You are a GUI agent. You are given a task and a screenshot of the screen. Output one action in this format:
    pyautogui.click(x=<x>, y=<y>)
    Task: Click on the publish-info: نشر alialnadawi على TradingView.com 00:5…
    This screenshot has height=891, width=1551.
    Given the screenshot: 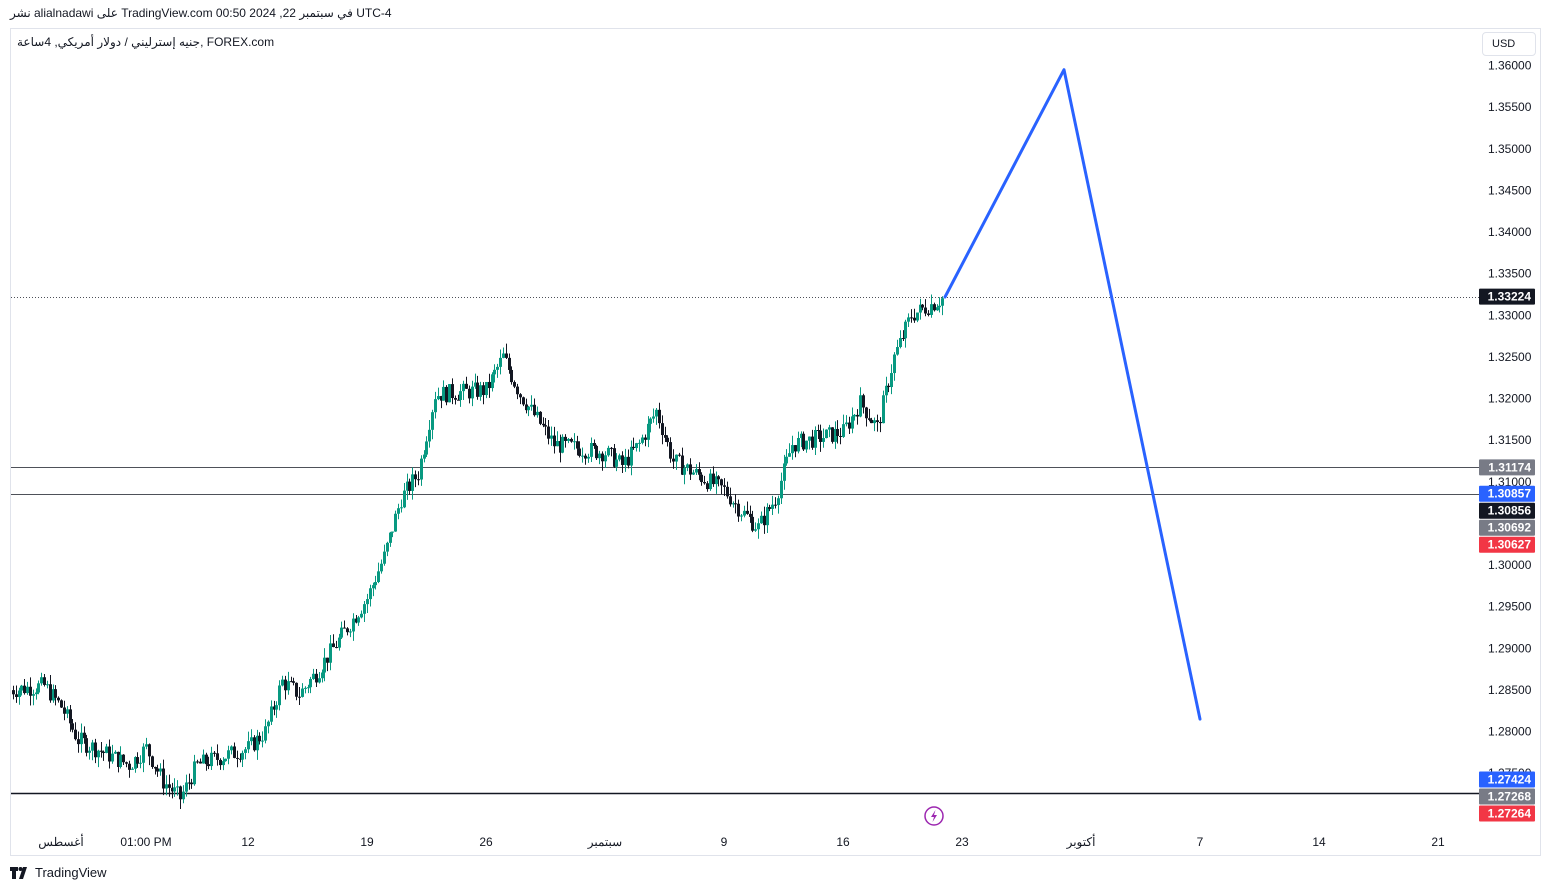 What is the action you would take?
    pyautogui.click(x=201, y=13)
    